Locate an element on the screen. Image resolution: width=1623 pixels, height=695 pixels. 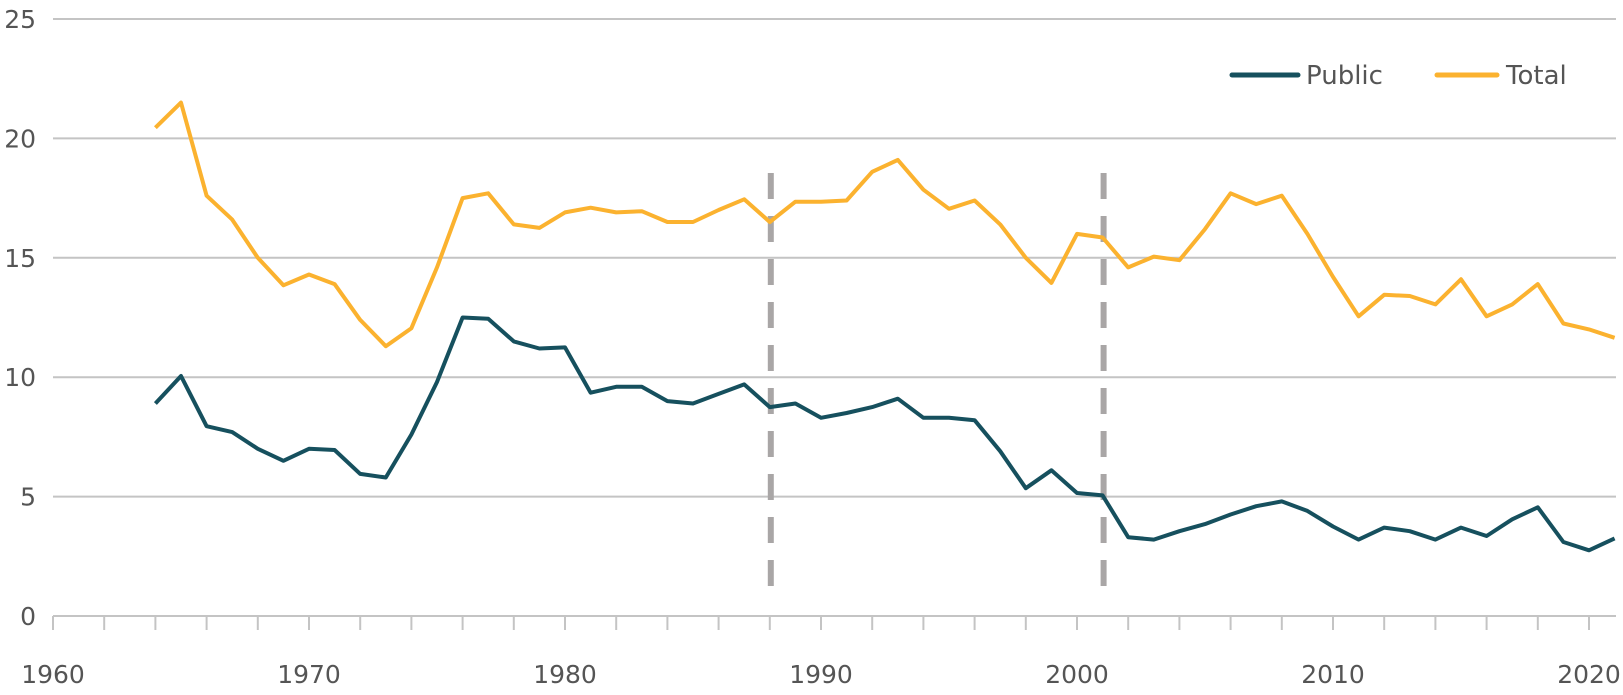
x-tick-label: 1970 is located at coordinates (309, 674).